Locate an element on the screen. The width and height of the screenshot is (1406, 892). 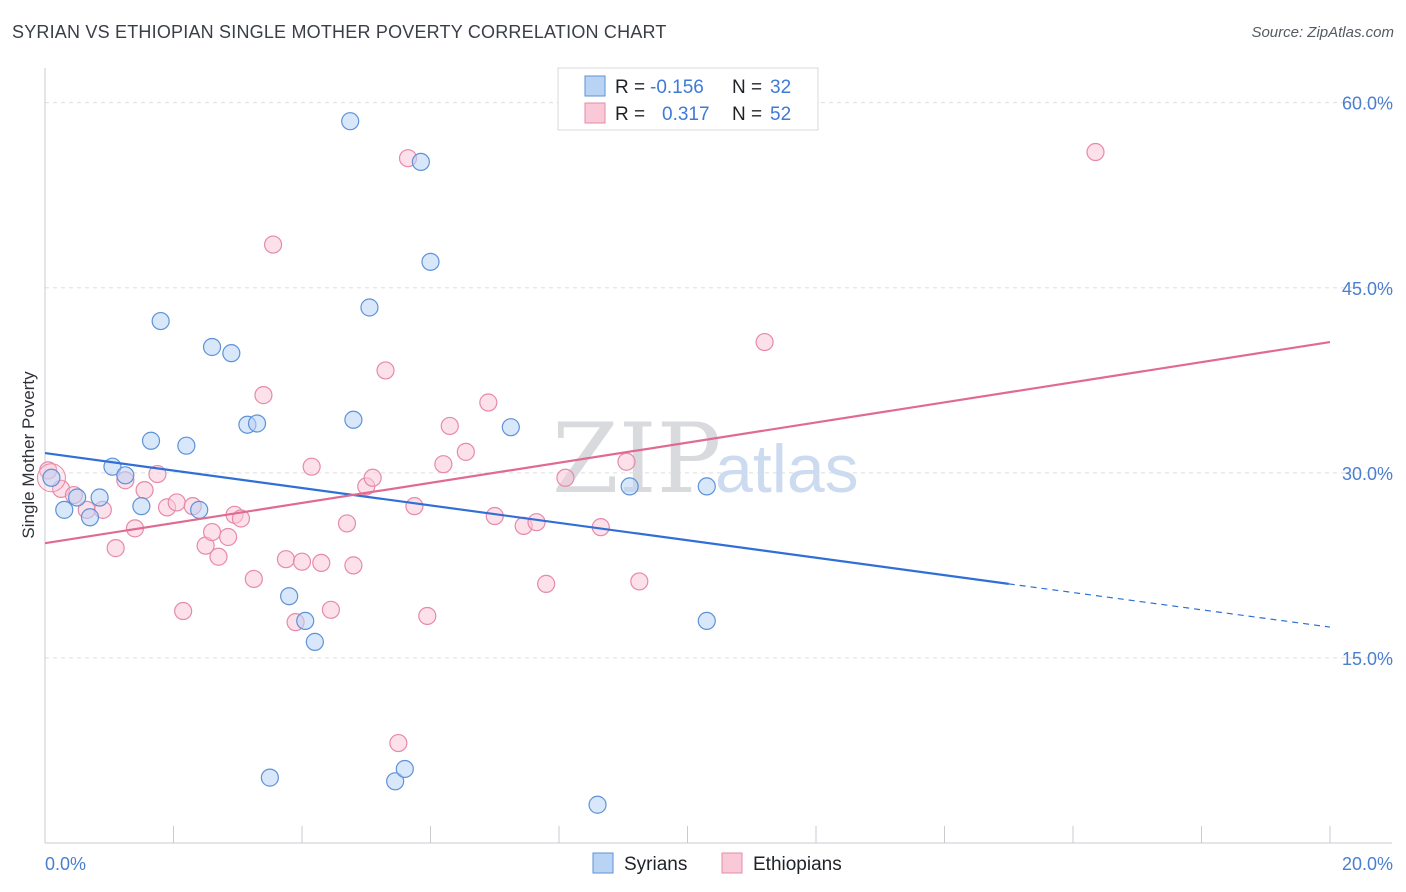
legend-ethiopian-r-value: 0.317 is located at coordinates (686, 114).